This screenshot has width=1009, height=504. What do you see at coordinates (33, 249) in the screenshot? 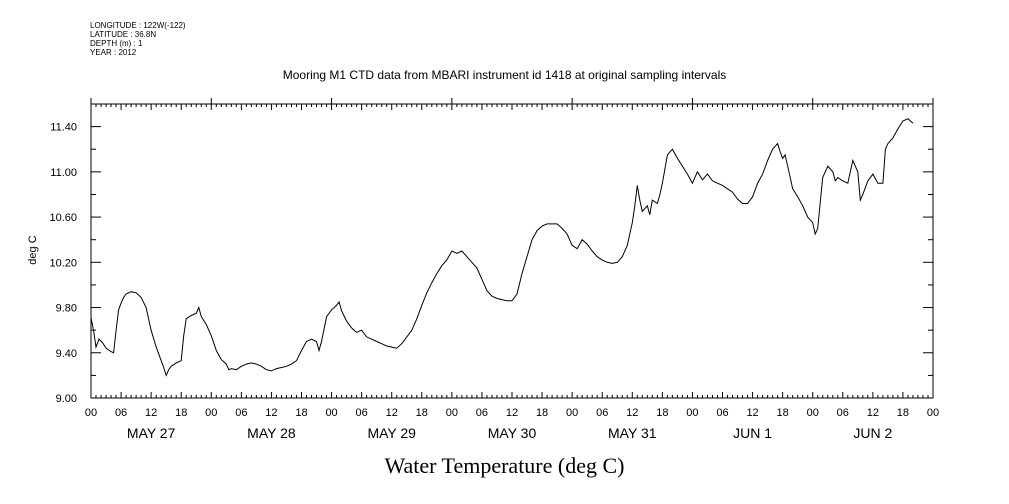
I see `y-axis-label: deg C` at bounding box center [33, 249].